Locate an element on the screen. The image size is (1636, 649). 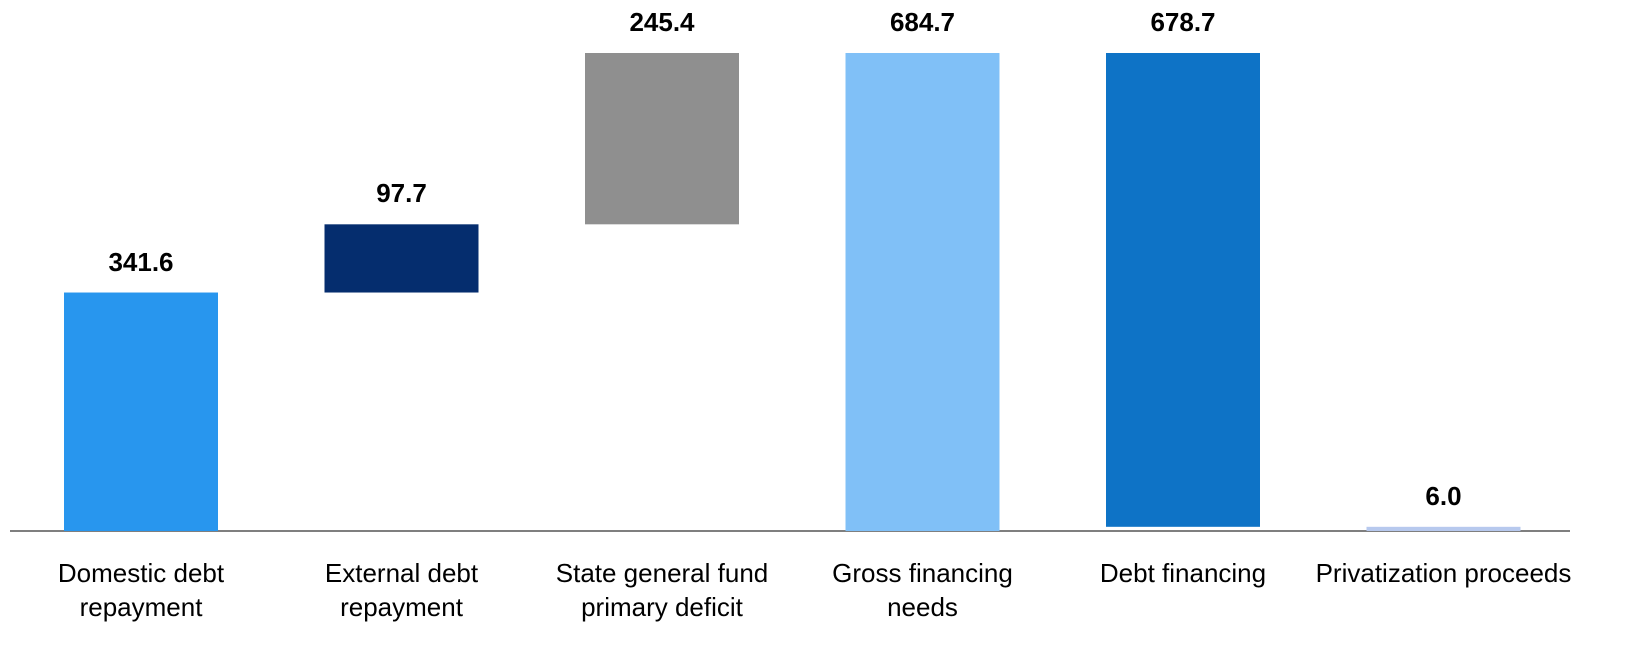
value-label: 6.0 is located at coordinates (1443, 495).